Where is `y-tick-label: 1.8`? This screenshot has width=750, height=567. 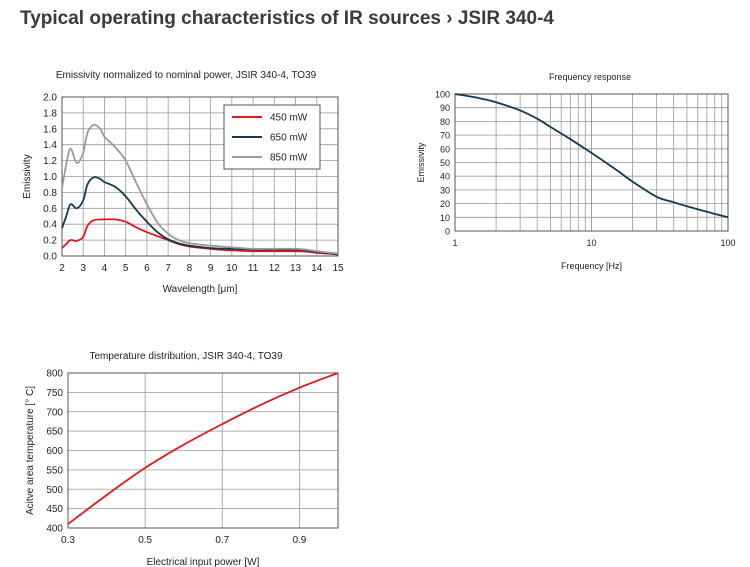
y-tick-label: 1.8 is located at coordinates (50, 113).